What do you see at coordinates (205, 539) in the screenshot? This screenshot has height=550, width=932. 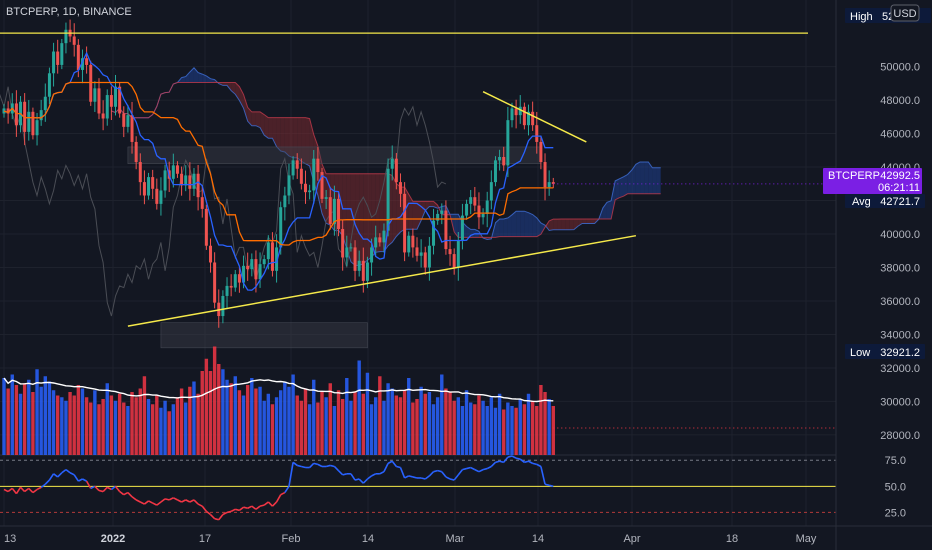 I see `time-tick-label: 17` at bounding box center [205, 539].